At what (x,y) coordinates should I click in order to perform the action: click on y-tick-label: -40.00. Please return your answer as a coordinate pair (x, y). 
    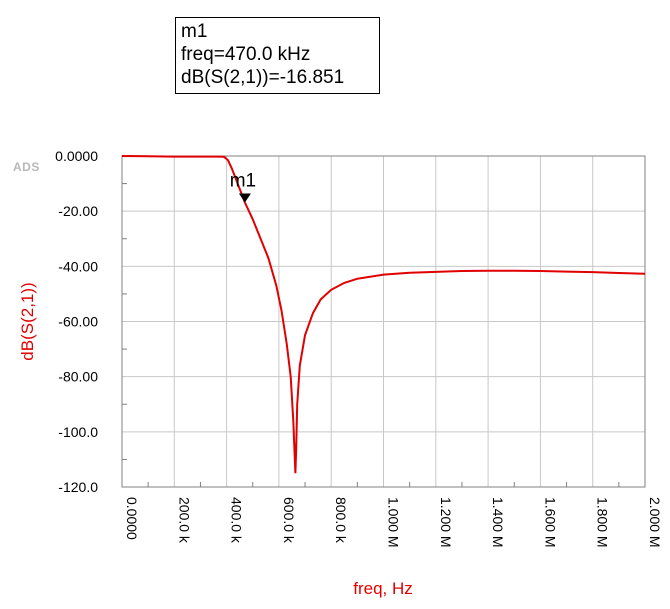
    Looking at the image, I should click on (78, 266).